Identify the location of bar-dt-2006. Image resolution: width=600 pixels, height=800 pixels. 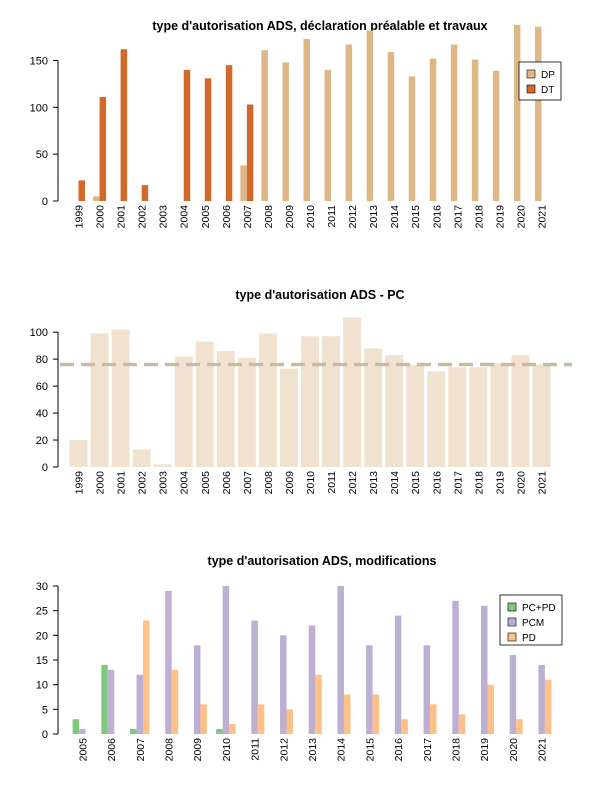
(229, 133).